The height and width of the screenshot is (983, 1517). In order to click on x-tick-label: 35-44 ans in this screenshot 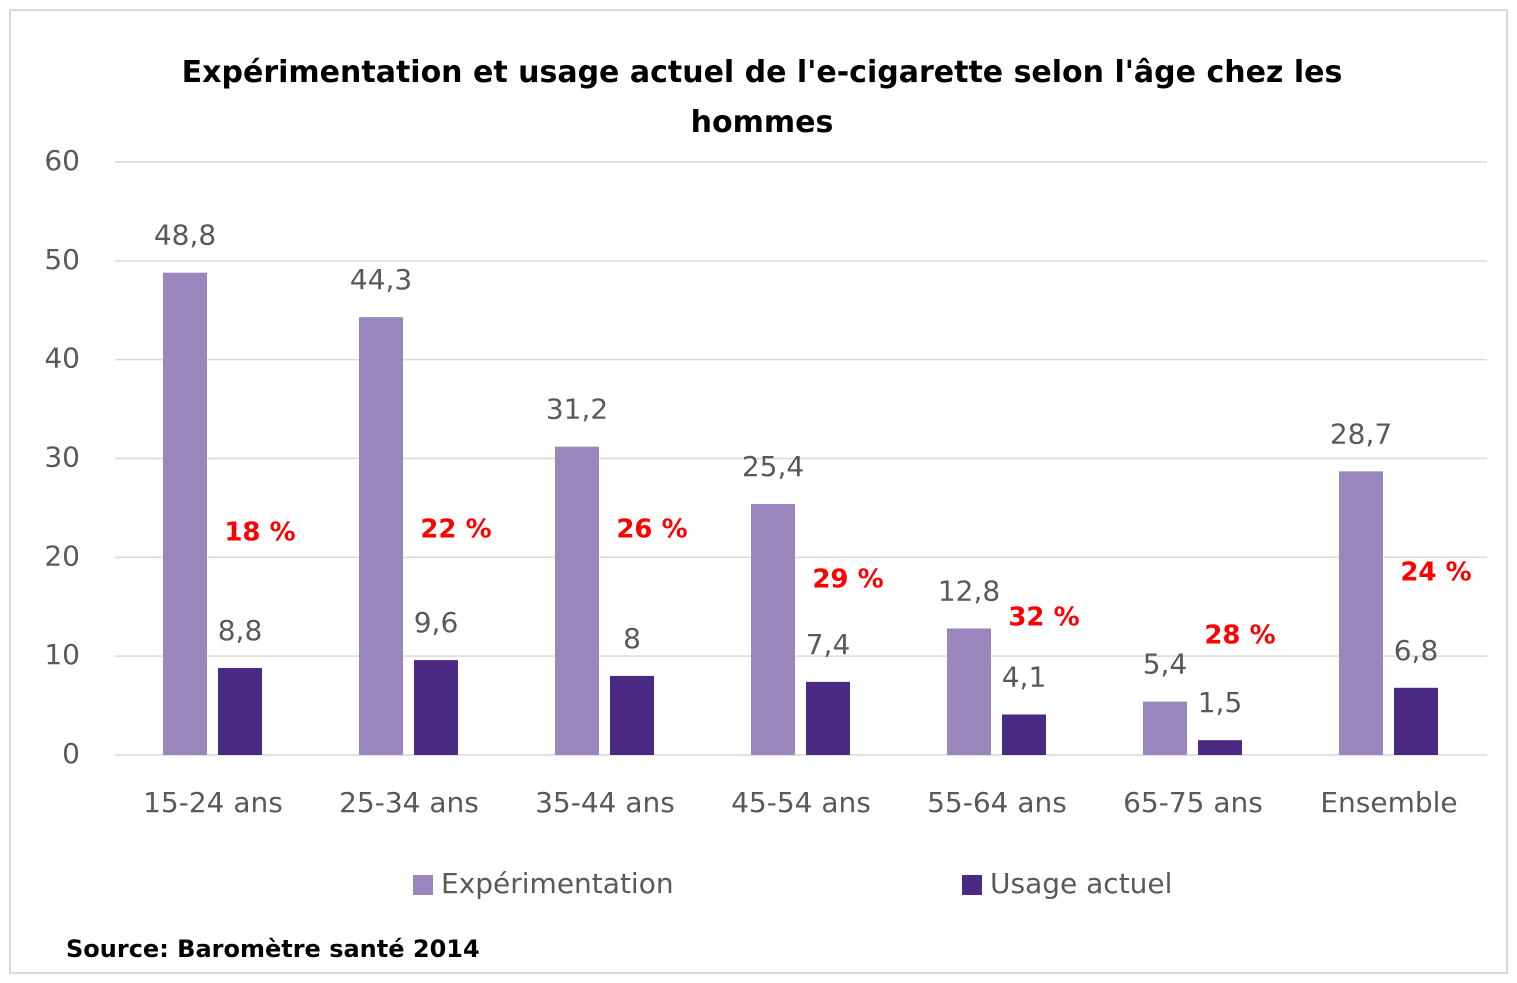, I will do `click(605, 802)`.